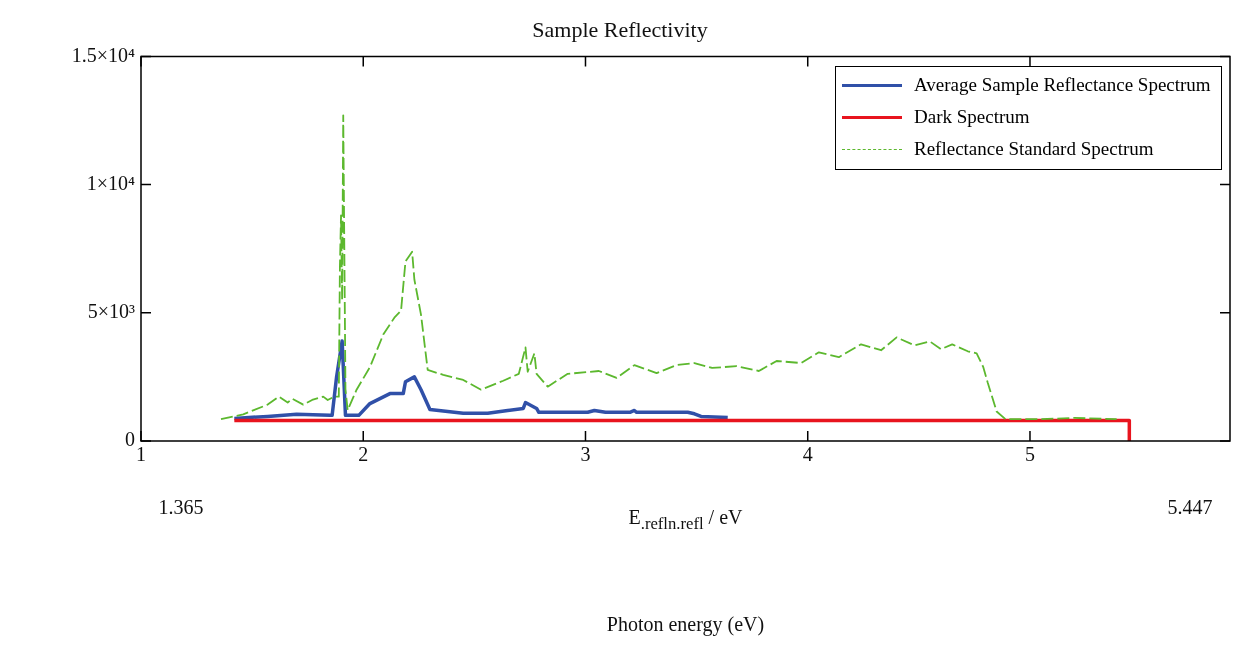 The width and height of the screenshot is (1238, 671). I want to click on x-tick-label: 3, so click(585, 454).